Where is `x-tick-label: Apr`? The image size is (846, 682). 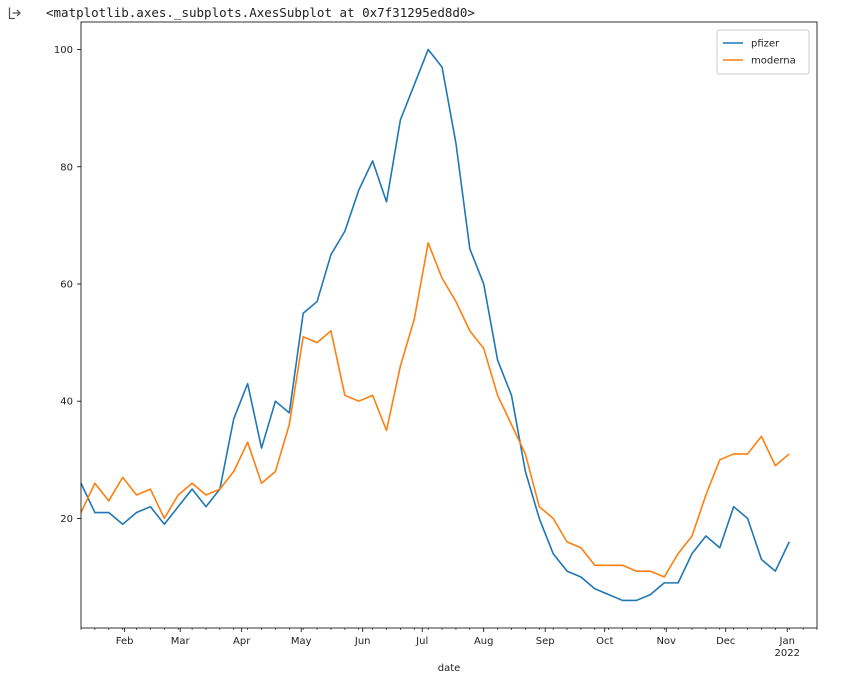 x-tick-label: Apr is located at coordinates (242, 641).